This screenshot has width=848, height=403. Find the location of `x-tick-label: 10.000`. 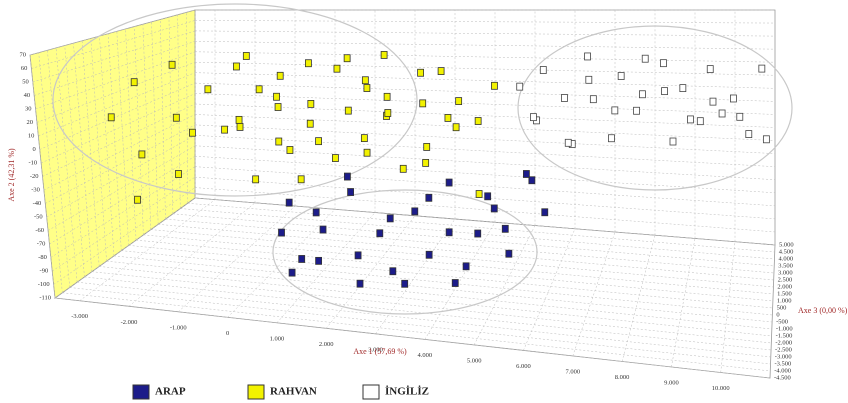

x-tick-label: 10.000 is located at coordinates (721, 388).